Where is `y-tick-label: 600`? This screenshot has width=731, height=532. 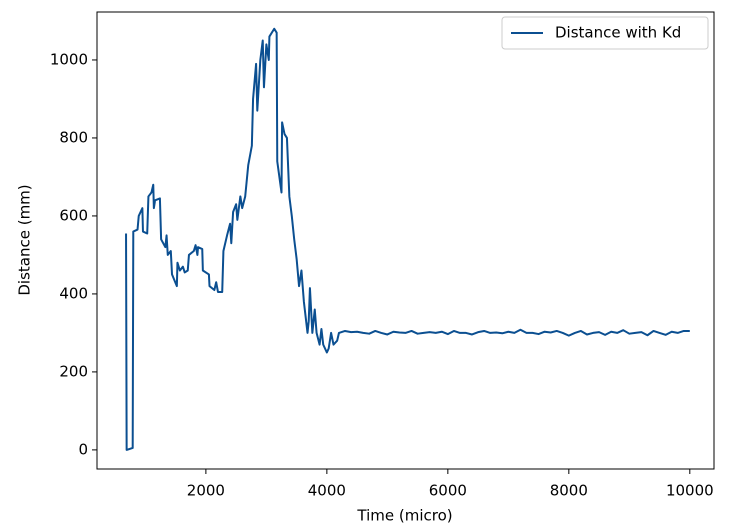 y-tick-label: 600 is located at coordinates (73, 215).